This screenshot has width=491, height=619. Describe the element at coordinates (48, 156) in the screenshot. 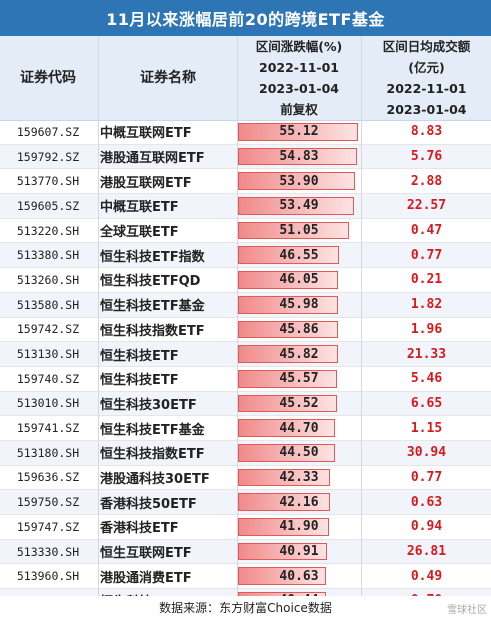

I see `security-code: 159792.SZ` at that location.